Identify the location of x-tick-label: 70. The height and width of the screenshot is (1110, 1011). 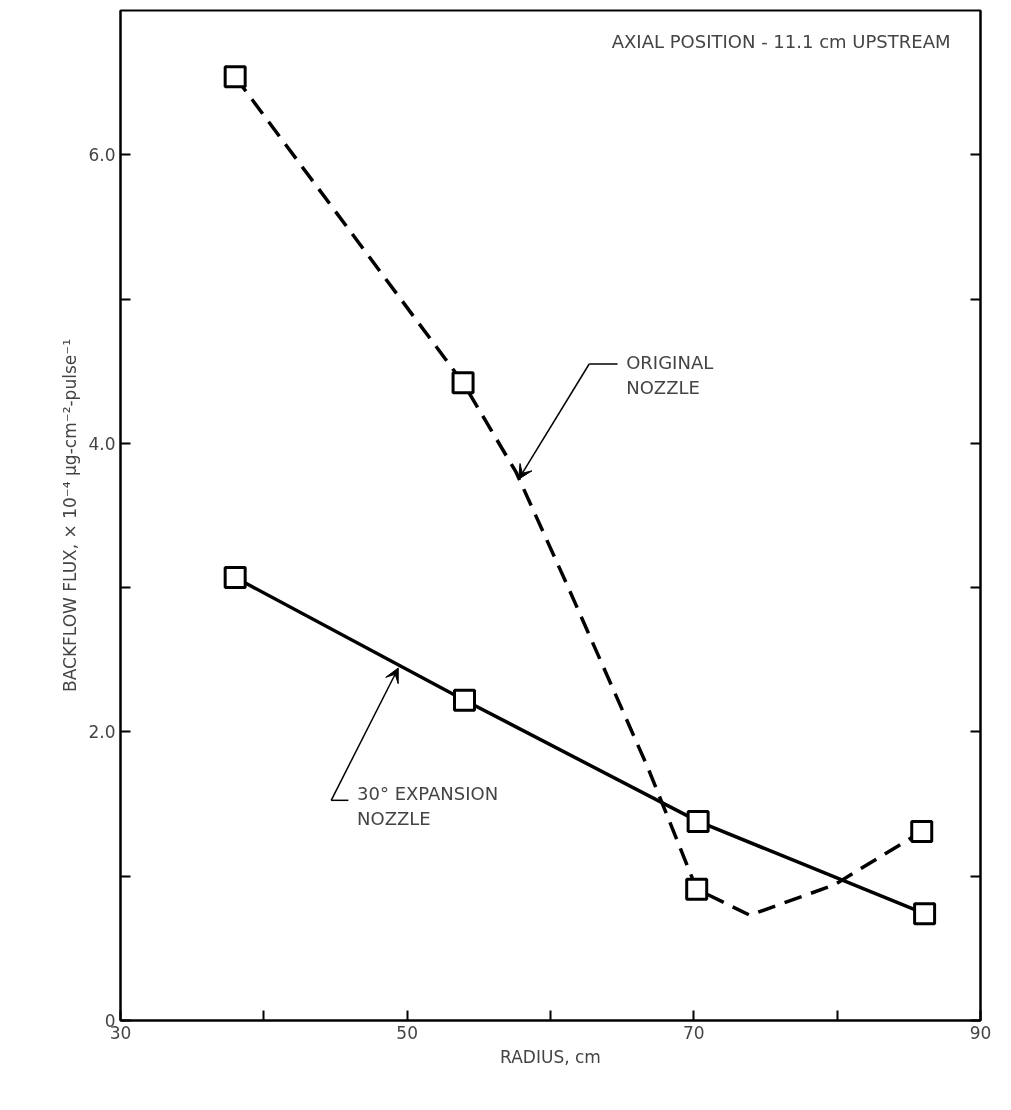
(694, 1032).